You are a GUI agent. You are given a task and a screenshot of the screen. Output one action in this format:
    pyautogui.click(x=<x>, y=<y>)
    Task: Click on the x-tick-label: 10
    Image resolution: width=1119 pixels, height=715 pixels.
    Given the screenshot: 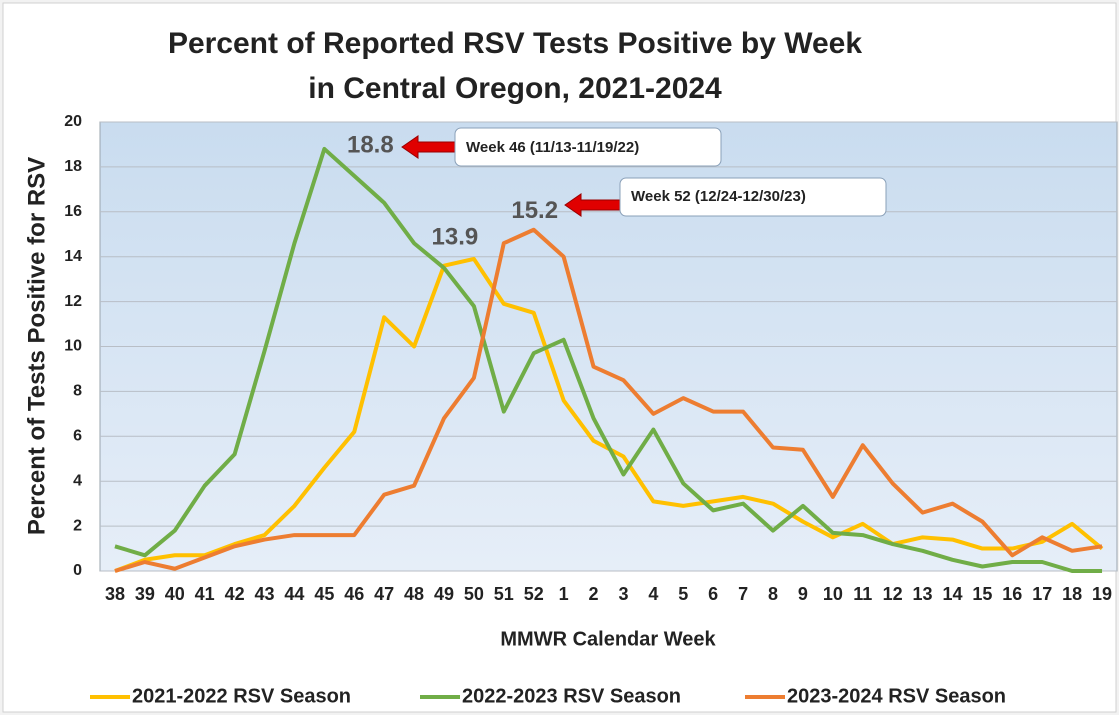 What is the action you would take?
    pyautogui.click(x=833, y=594)
    